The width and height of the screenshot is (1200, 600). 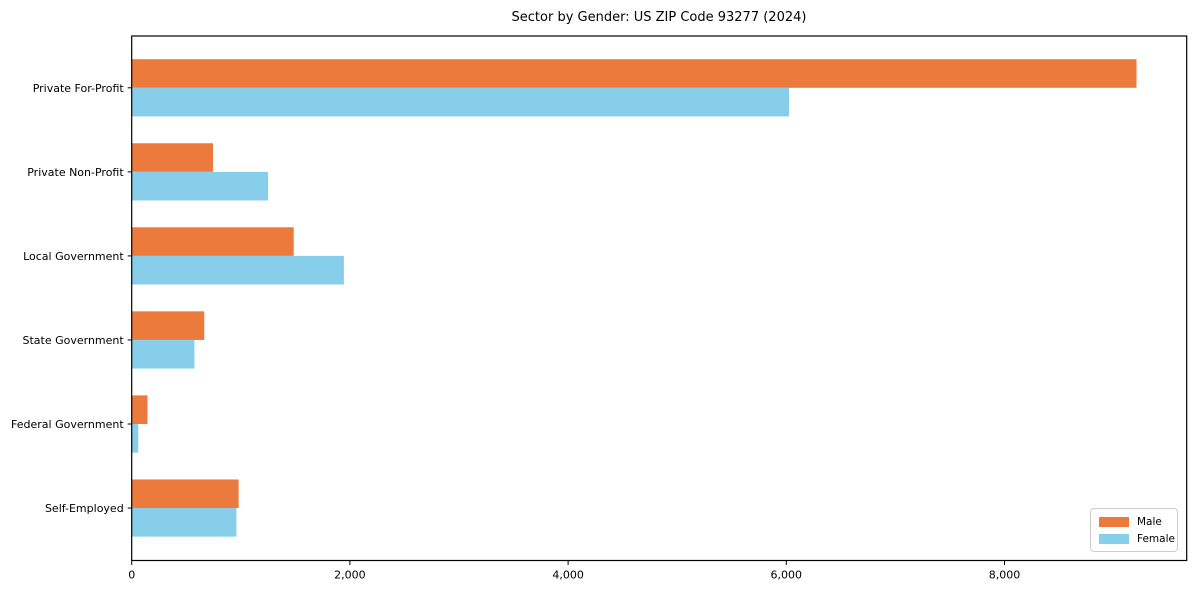 What do you see at coordinates (1114, 522) in the screenshot?
I see `legend-swatch-male-icon` at bounding box center [1114, 522].